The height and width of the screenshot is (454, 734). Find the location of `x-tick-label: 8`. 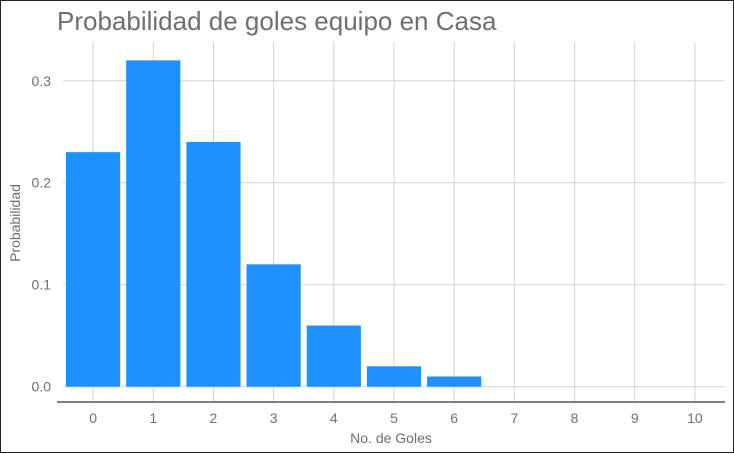

x-tick-label: 8 is located at coordinates (575, 418).